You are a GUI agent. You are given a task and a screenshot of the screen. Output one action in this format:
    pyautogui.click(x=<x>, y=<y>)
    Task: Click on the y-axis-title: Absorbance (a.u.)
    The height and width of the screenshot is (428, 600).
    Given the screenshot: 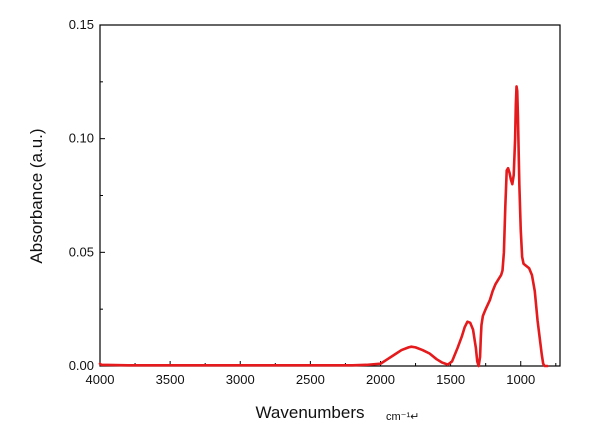 What is the action you would take?
    pyautogui.click(x=36, y=195)
    